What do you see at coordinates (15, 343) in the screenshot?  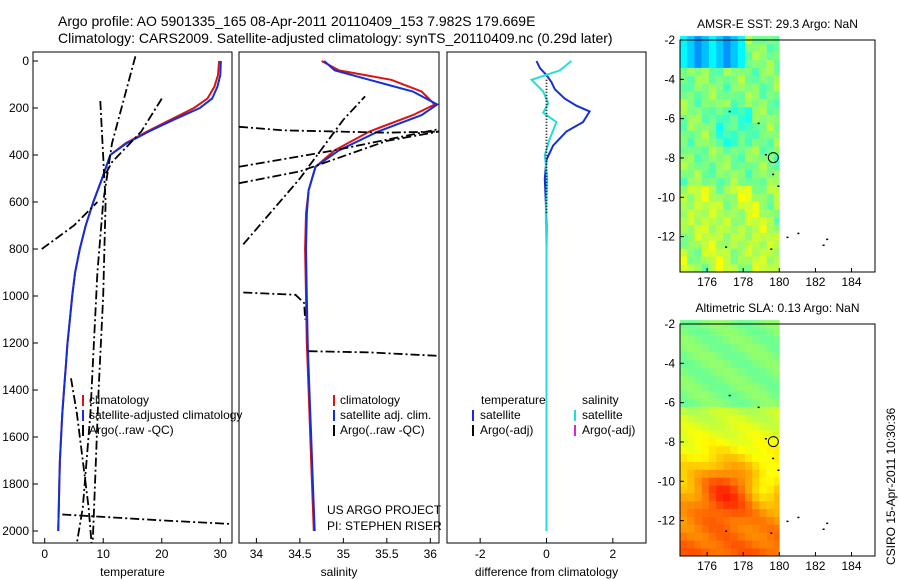 I see `y-tick-label: 1200` at bounding box center [15, 343].